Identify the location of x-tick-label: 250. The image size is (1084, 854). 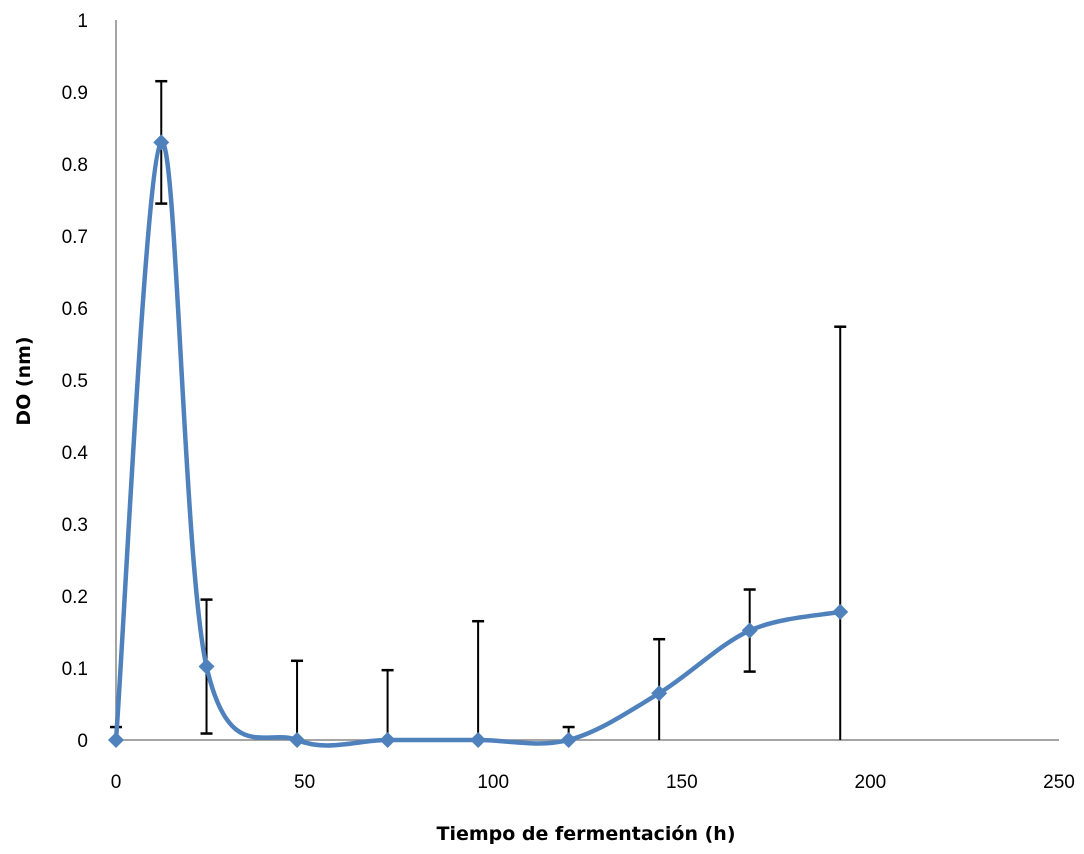
(1059, 782).